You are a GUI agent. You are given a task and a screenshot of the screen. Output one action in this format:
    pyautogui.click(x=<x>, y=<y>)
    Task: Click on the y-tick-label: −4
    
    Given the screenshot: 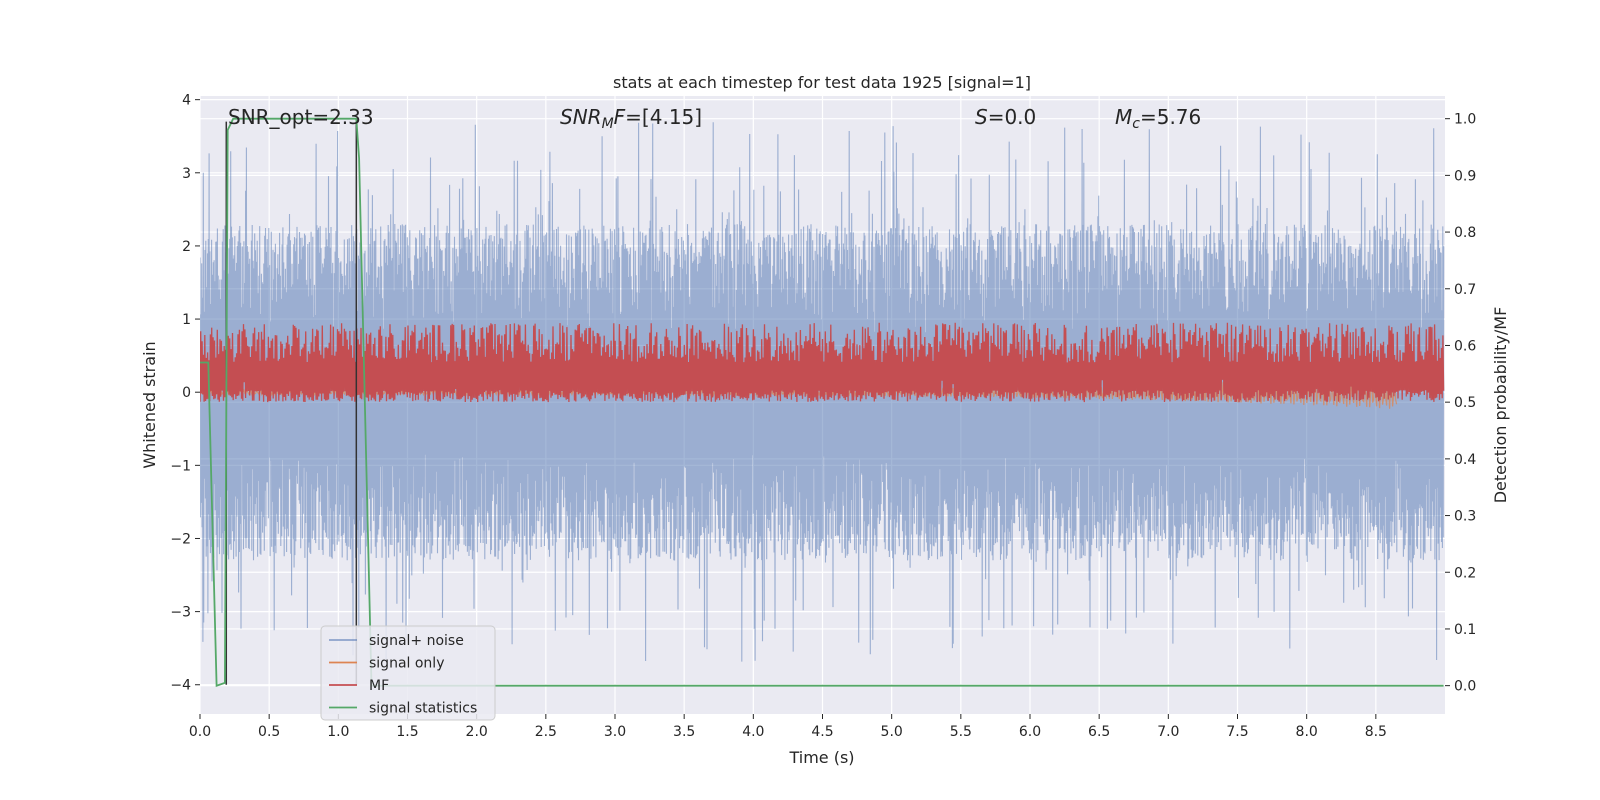 What is the action you would take?
    pyautogui.click(x=180, y=686)
    